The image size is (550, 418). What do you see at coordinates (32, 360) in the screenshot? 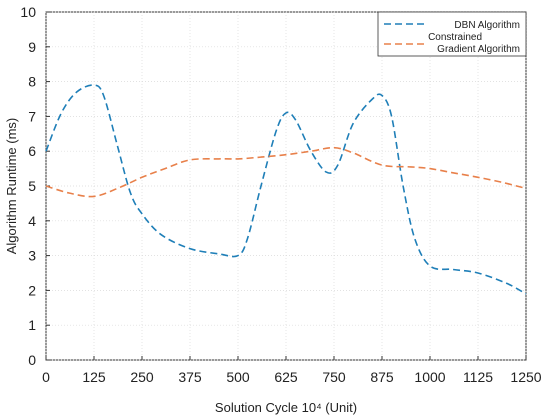
I see `y-tick-label: 0` at bounding box center [32, 360].